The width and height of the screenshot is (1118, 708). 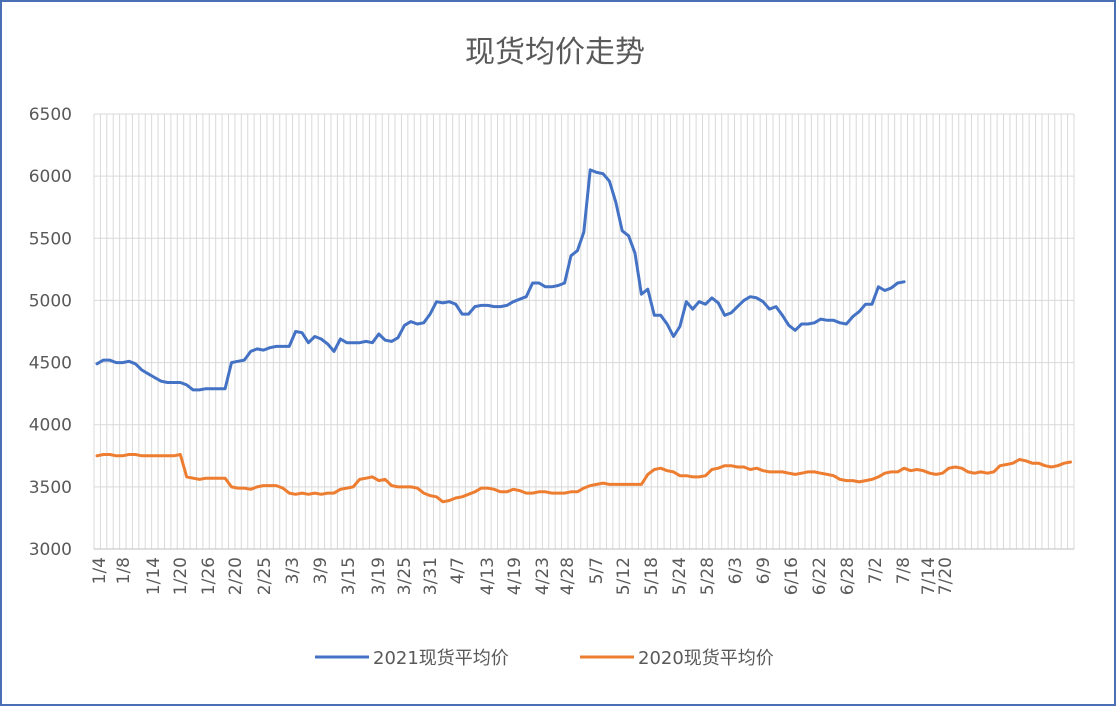 What do you see at coordinates (680, 576) in the screenshot?
I see `x-tick-label: 5/24` at bounding box center [680, 576].